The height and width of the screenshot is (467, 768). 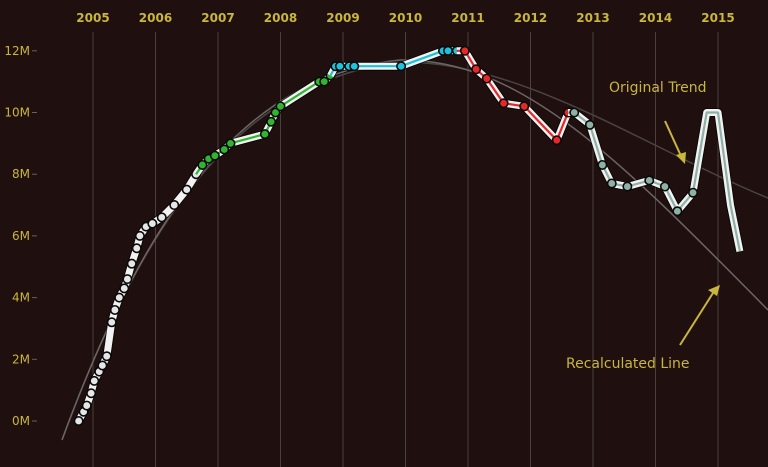 I want to click on original-trend-arrow-icon, so click(x=675, y=142).